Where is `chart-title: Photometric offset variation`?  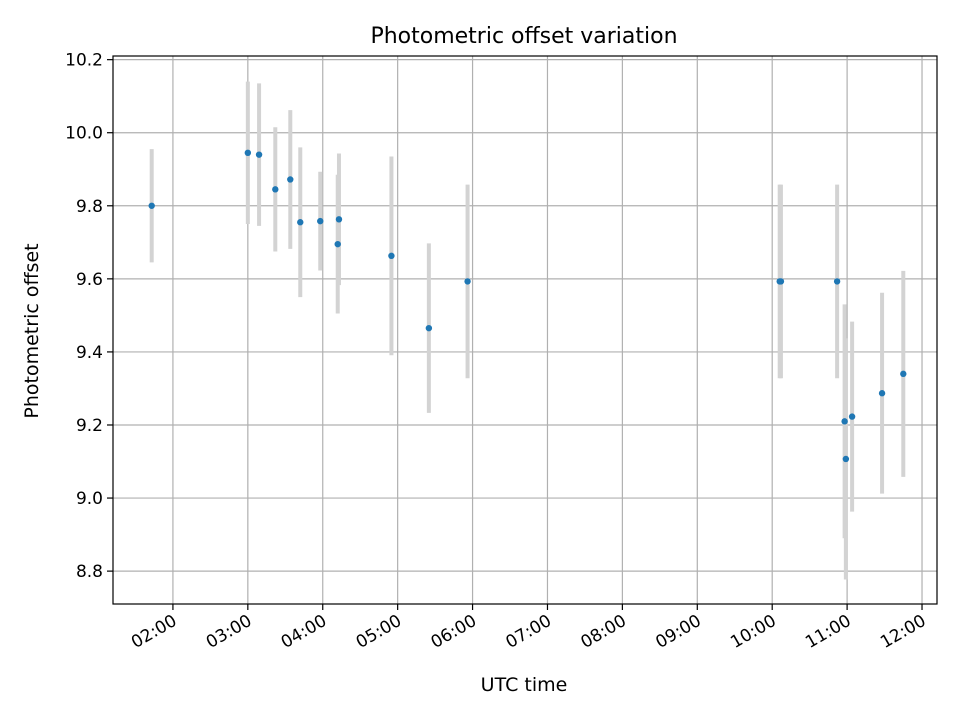
chart-title: Photometric offset variation is located at coordinates (523, 36).